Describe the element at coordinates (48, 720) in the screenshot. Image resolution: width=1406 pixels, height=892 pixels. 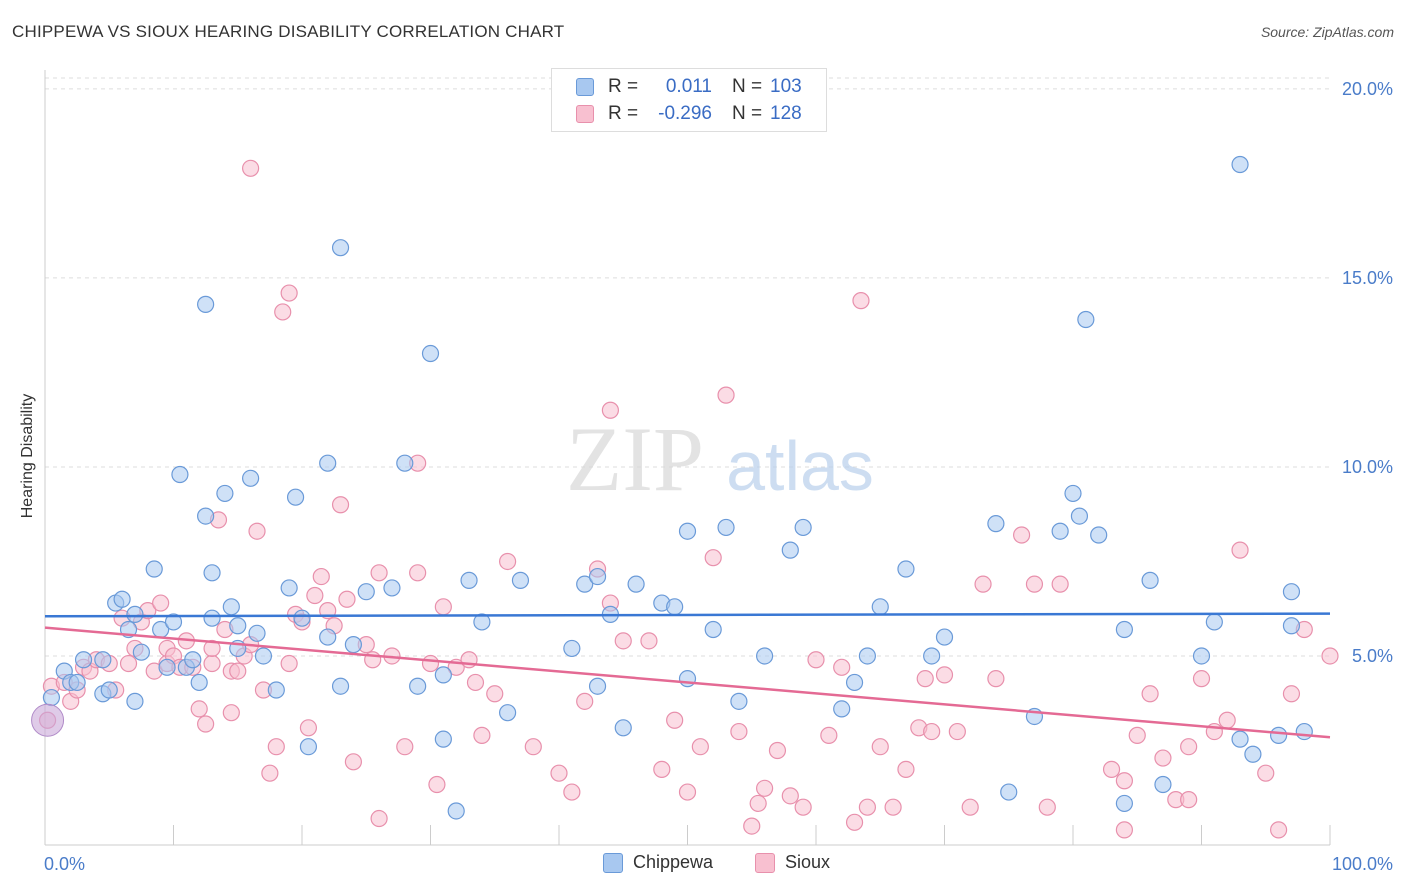
I see `cluster-point` at that location.